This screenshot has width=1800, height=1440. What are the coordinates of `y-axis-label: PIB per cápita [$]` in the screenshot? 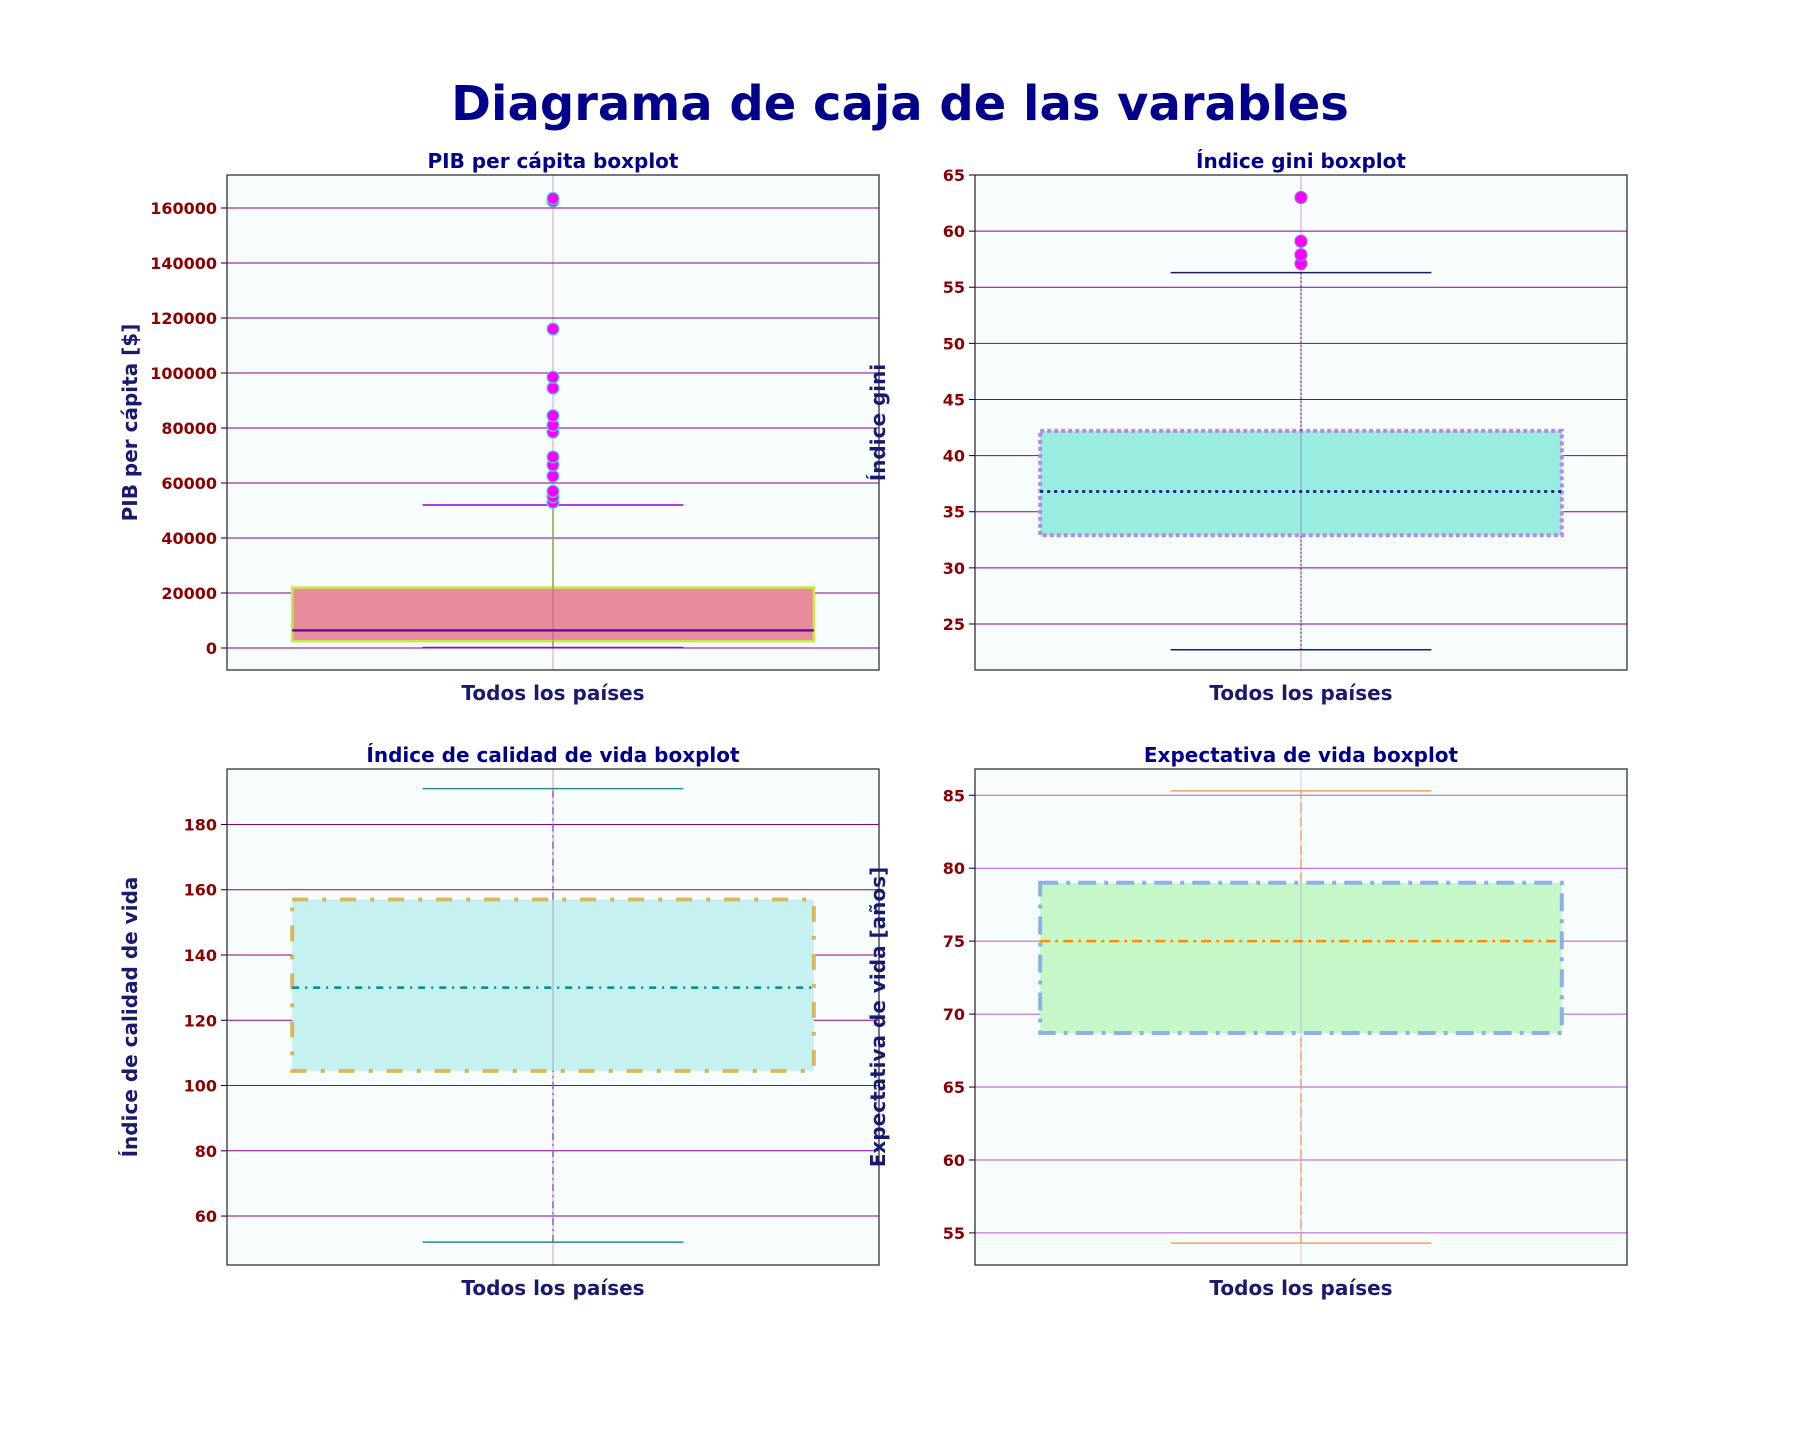 It's located at (130, 423).